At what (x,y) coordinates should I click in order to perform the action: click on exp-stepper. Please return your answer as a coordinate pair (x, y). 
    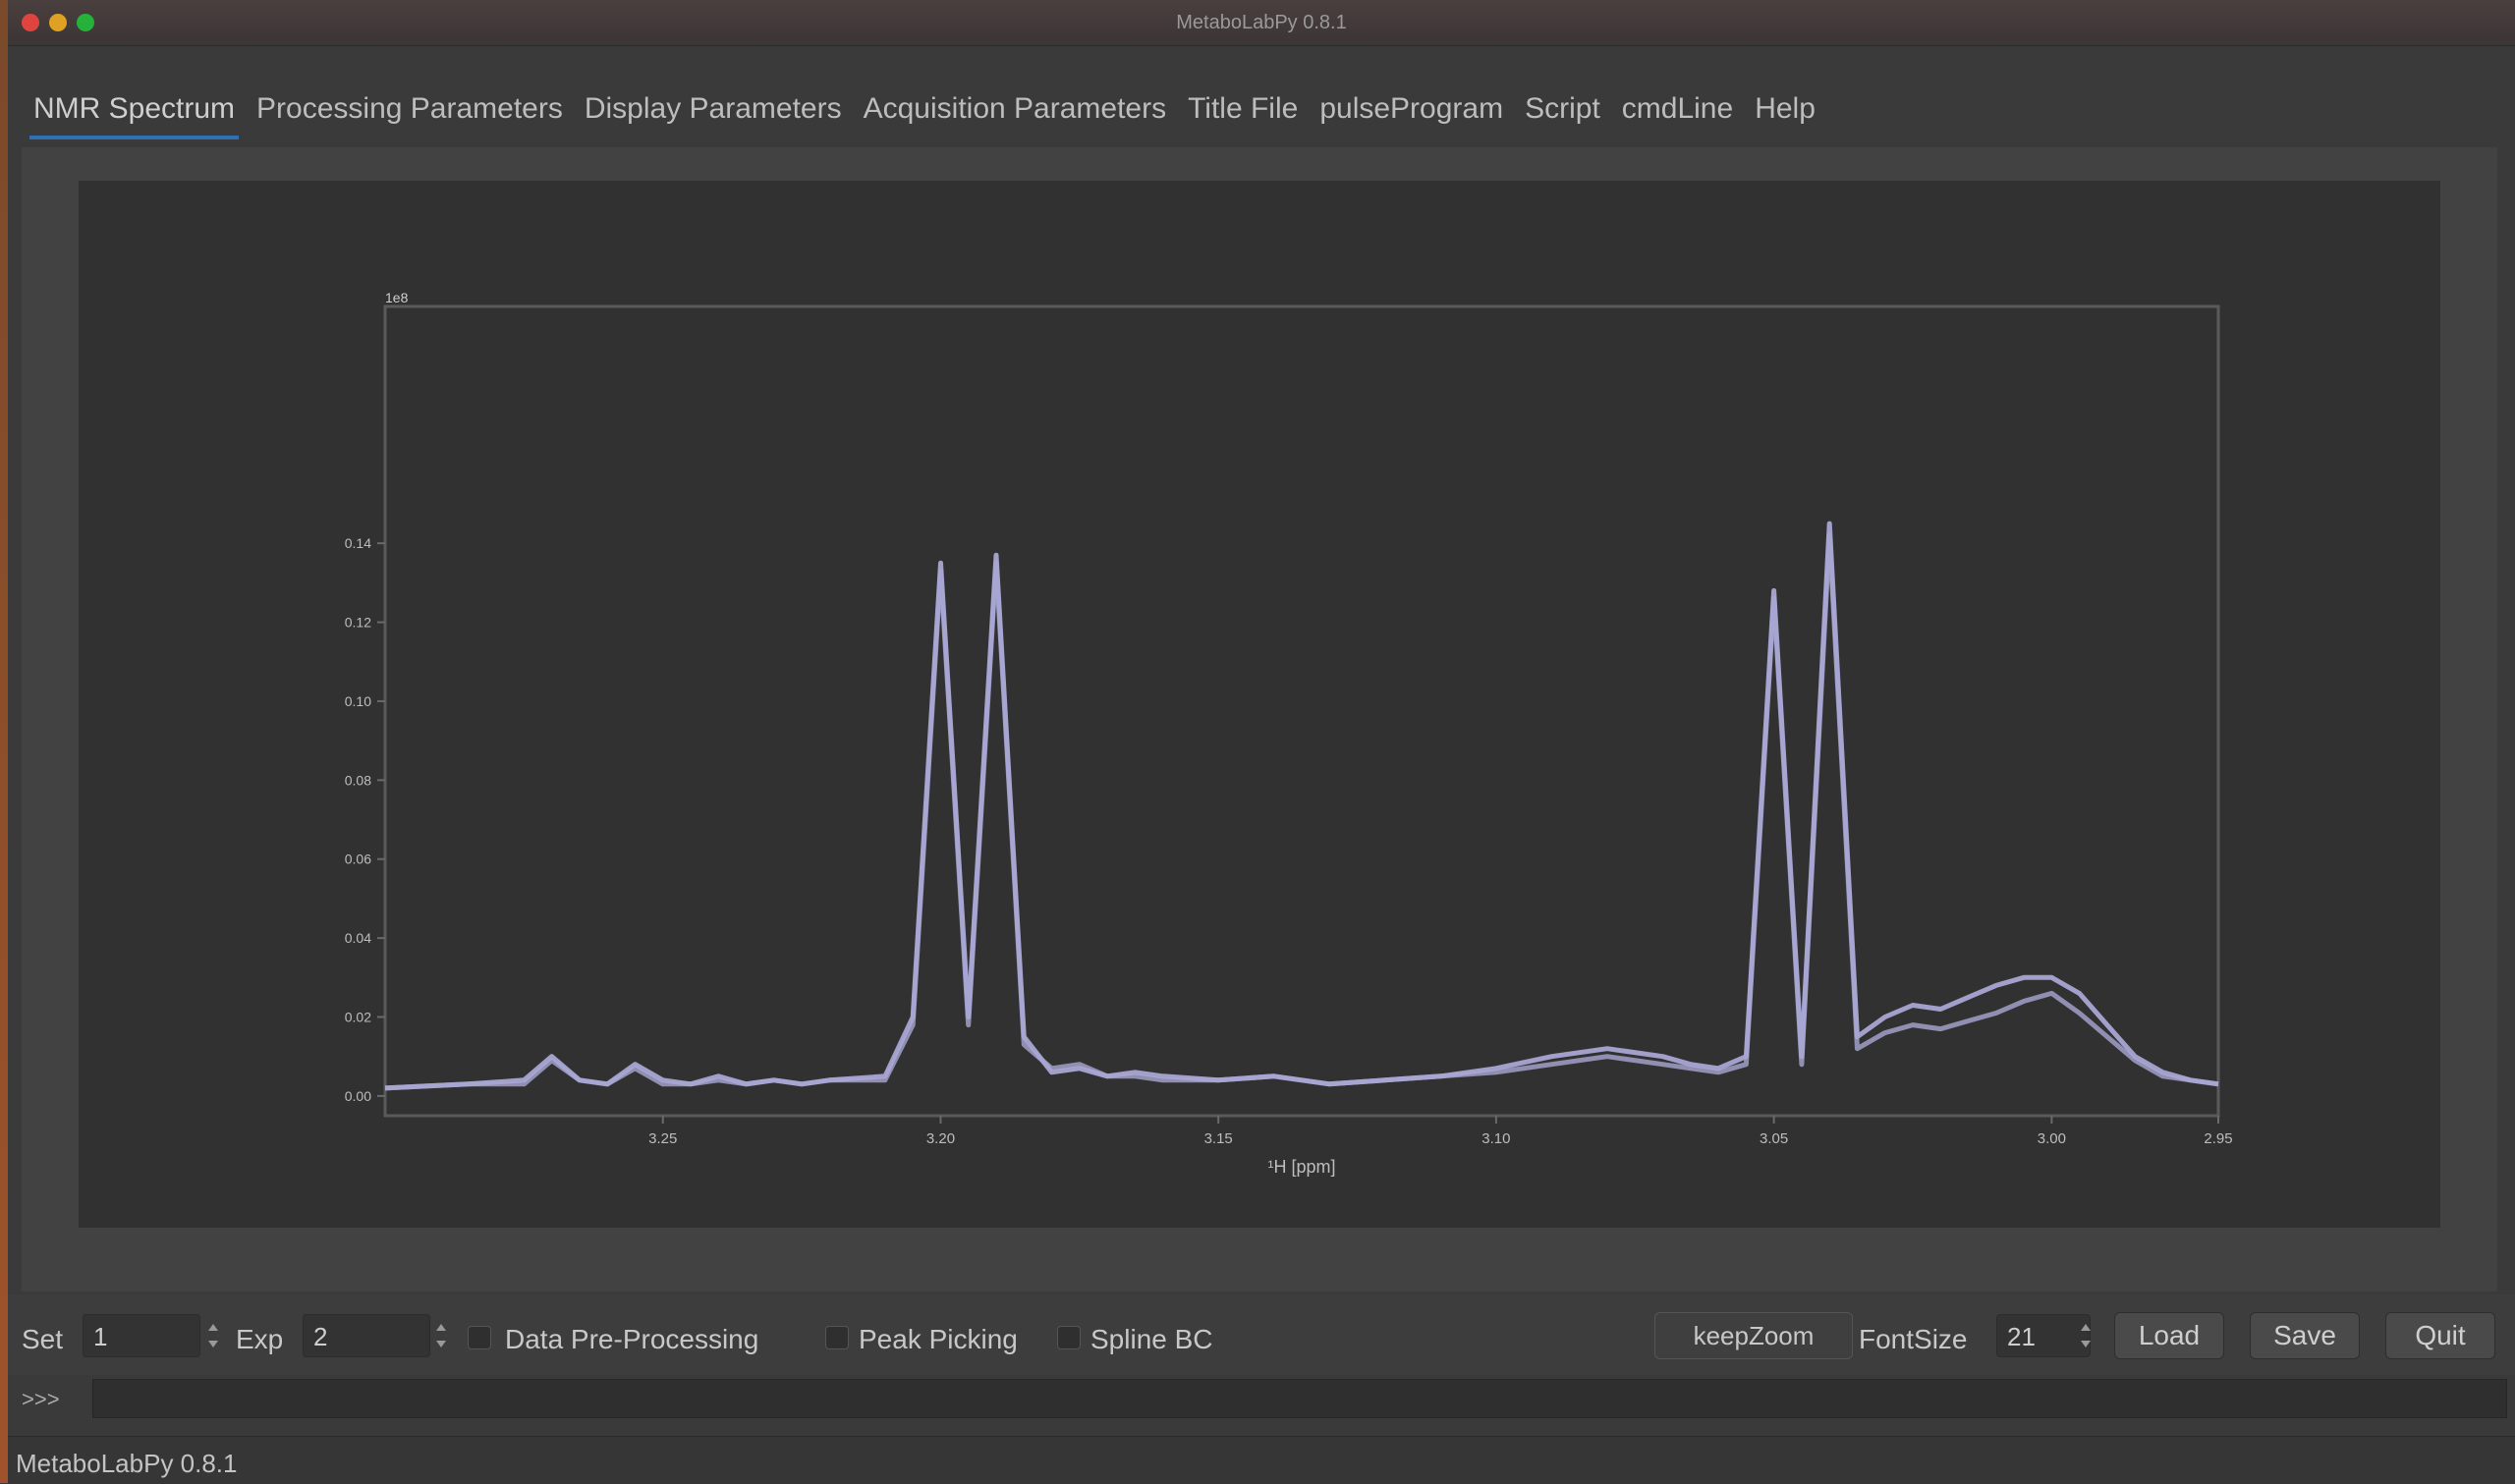
    Looking at the image, I should click on (441, 1335).